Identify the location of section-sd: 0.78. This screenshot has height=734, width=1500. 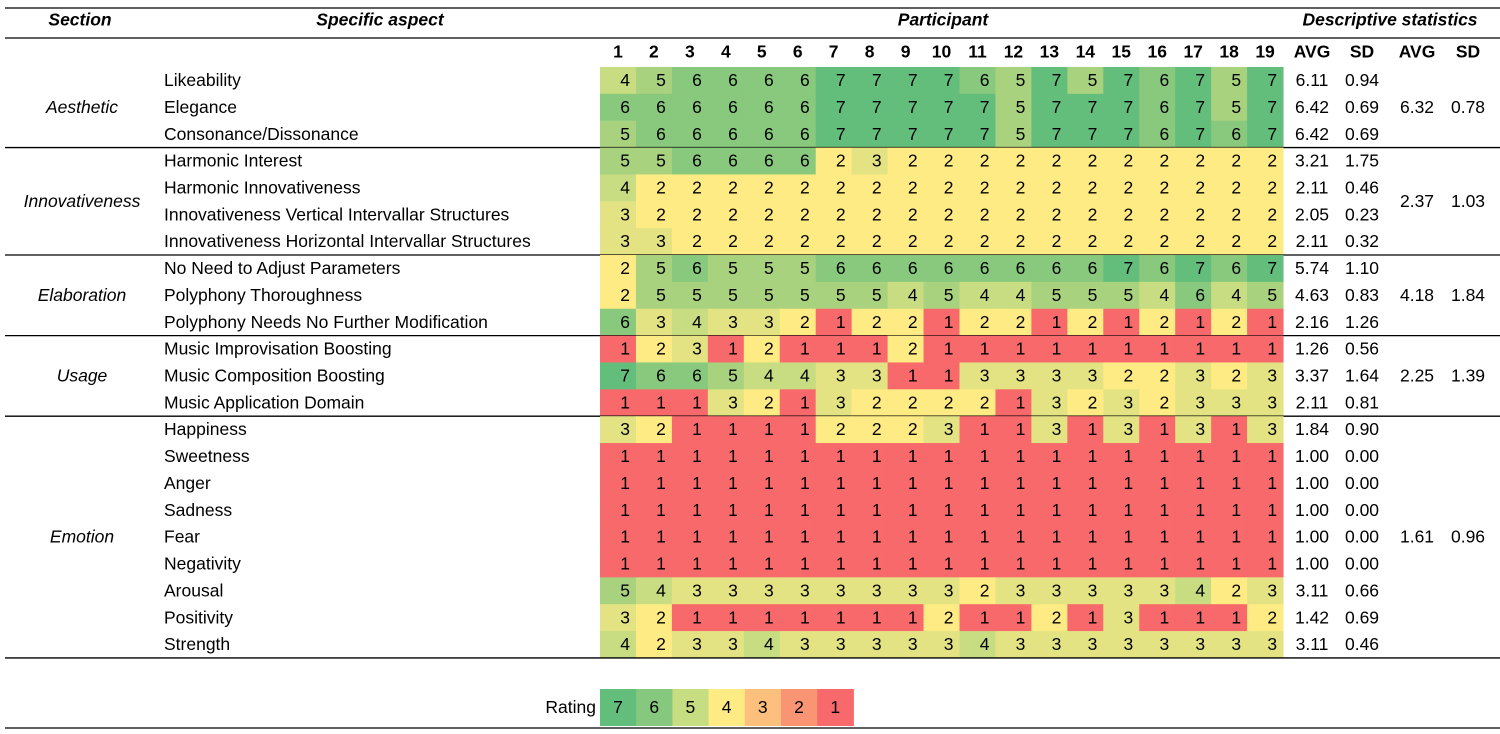
(1468, 107).